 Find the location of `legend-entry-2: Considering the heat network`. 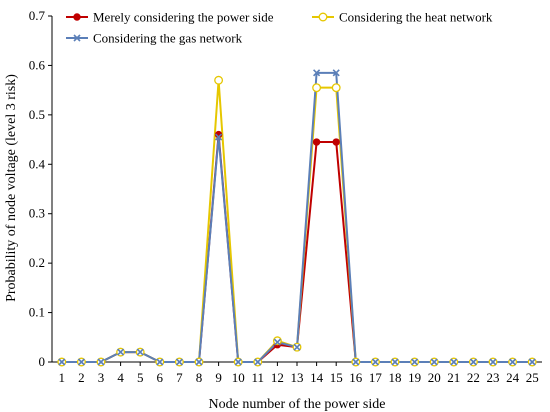

legend-entry-2: Considering the heat network is located at coordinates (402, 17).